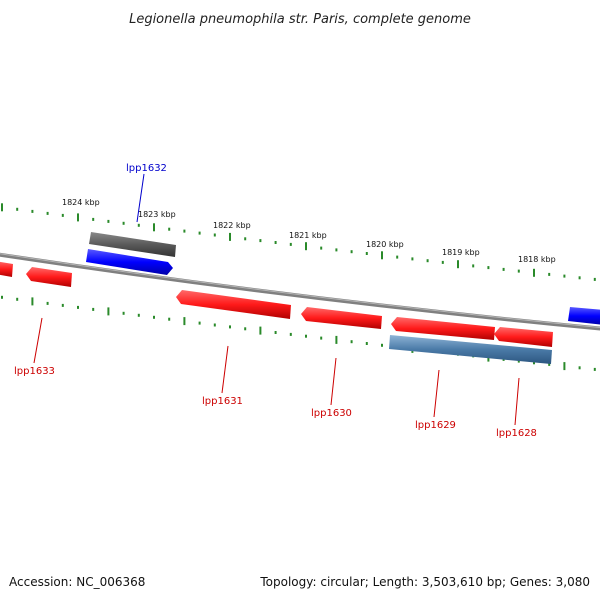  I want to click on gene-label-lpp1630: lpp1630, so click(331, 413).